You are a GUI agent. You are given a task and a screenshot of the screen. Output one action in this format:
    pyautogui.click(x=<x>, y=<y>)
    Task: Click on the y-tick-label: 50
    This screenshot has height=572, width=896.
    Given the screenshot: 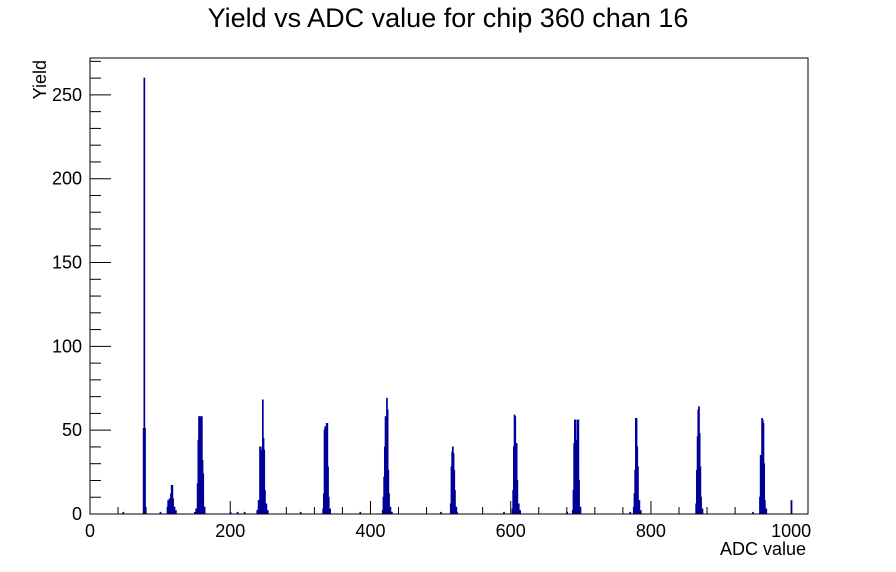 What is the action you would take?
    pyautogui.click(x=72, y=430)
    